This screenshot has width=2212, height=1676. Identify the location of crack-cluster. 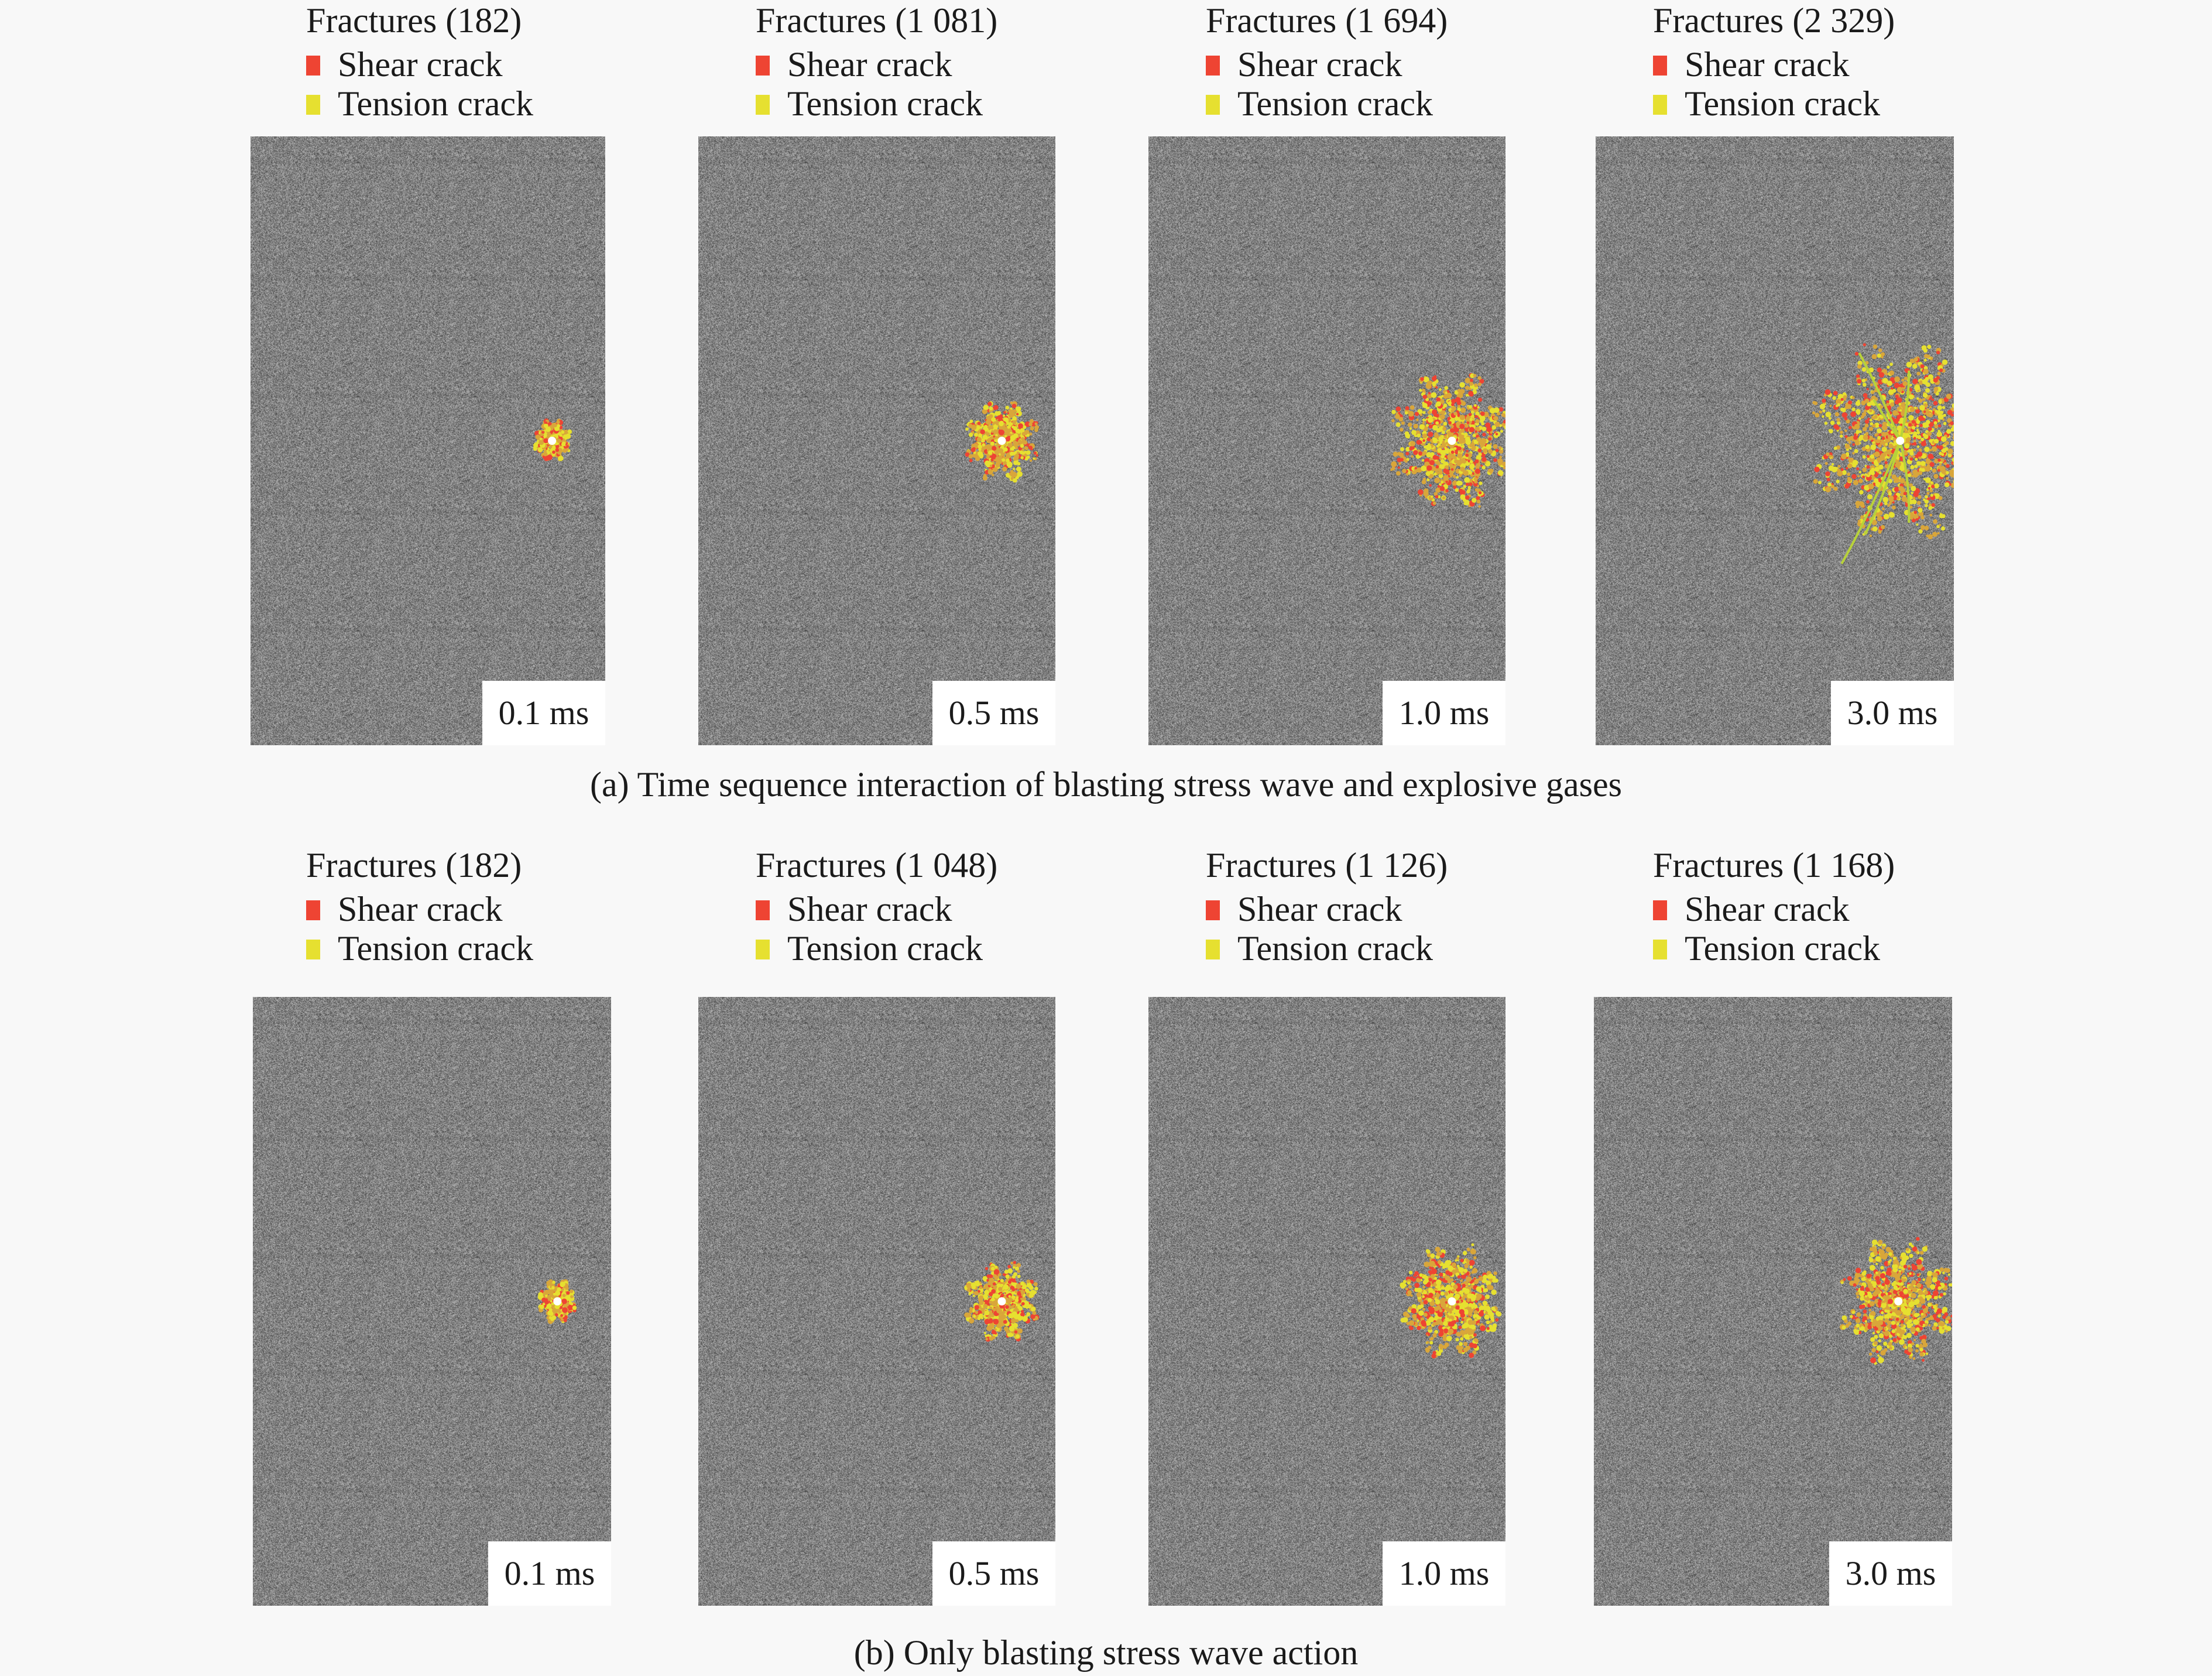
(428, 440).